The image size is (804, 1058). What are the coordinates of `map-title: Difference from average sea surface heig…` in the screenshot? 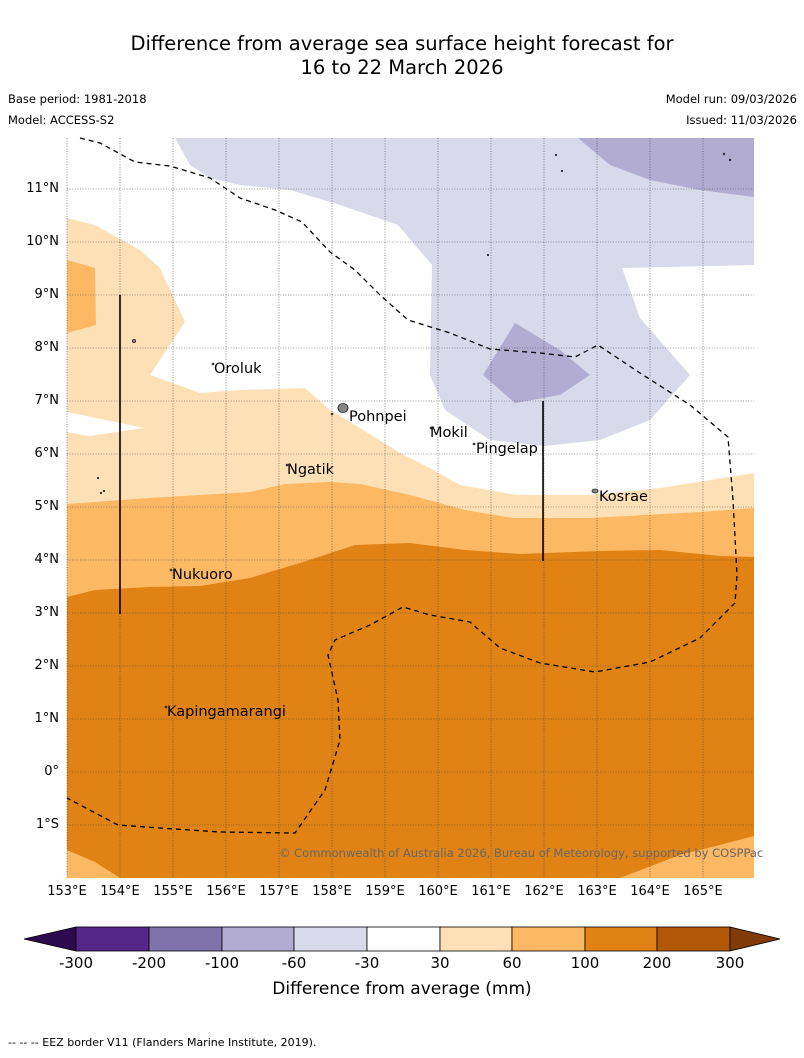 It's located at (402, 56).